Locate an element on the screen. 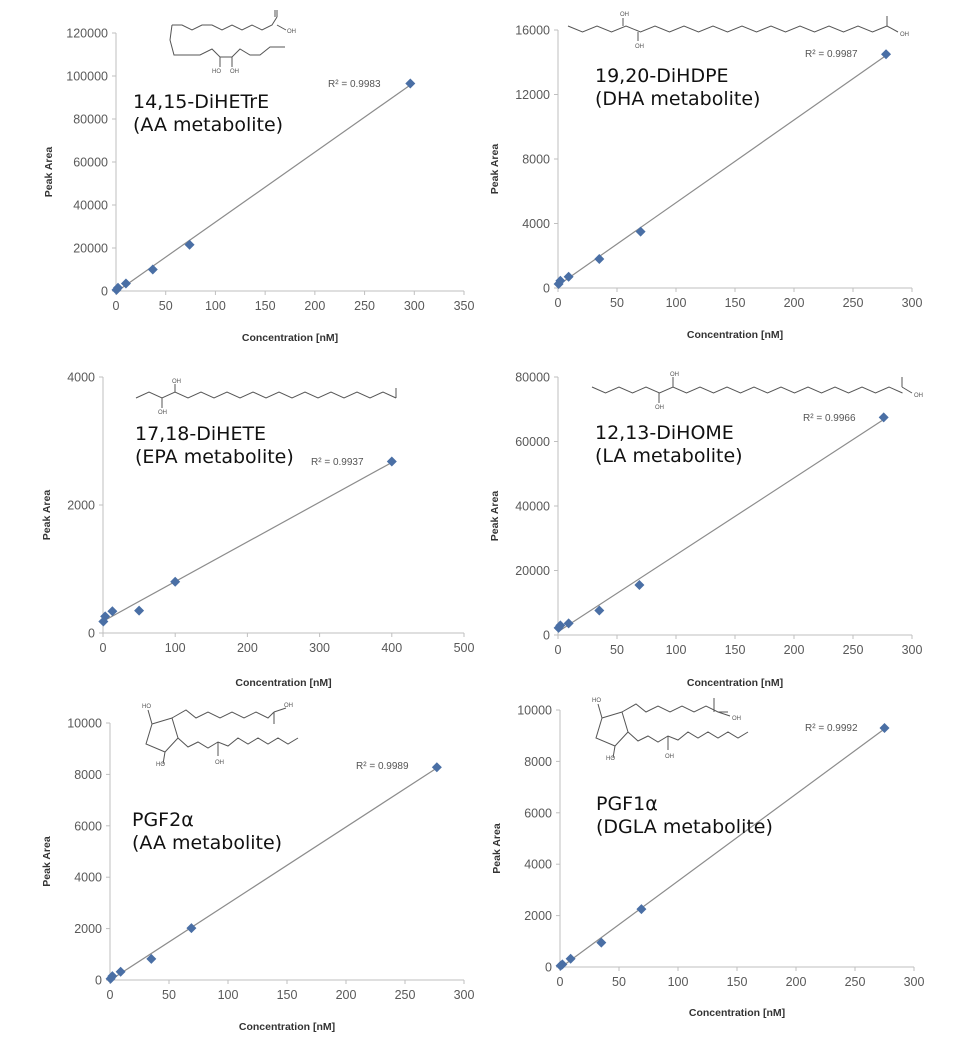 The width and height of the screenshot is (966, 1044). y-tick-label: 100000 is located at coordinates (87, 77).